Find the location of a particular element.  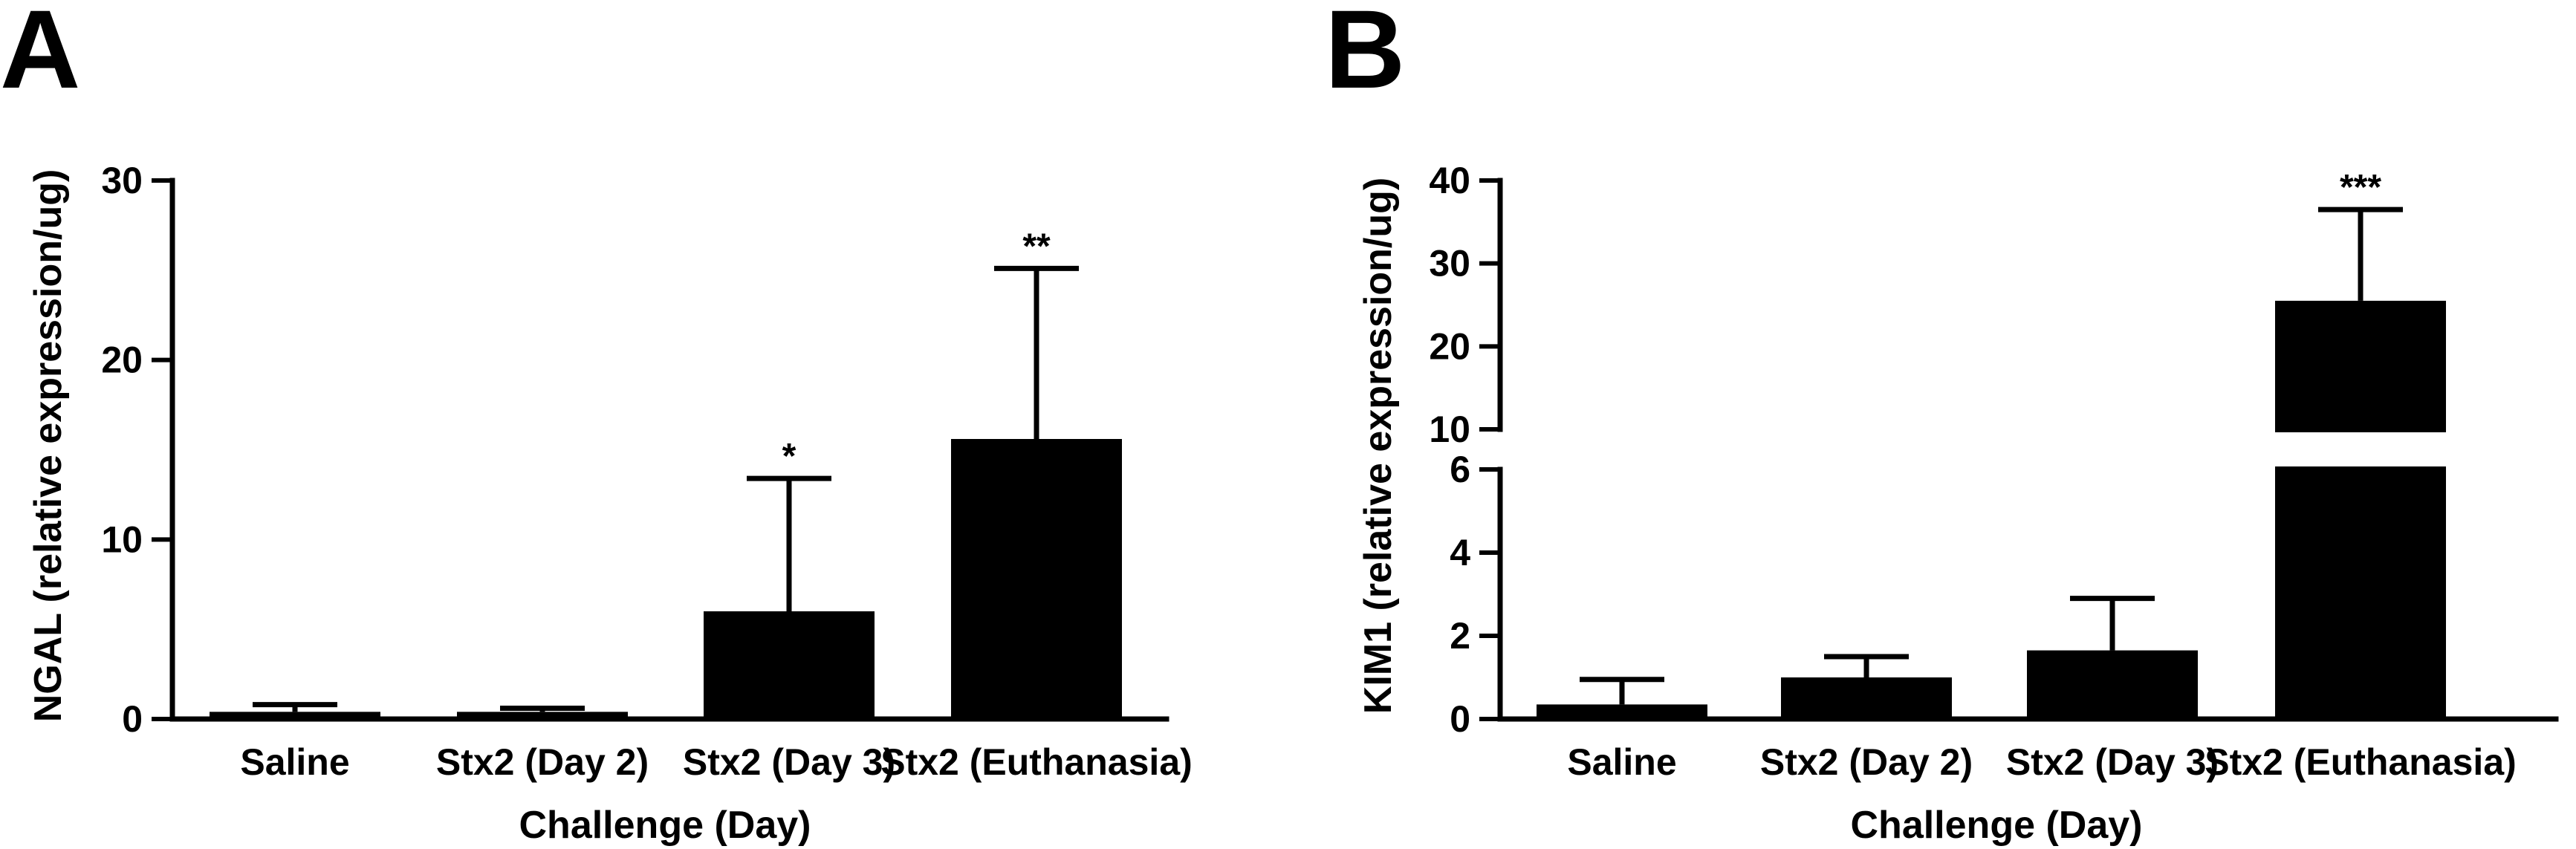

category-label-b-2: Stx2 (Day 3) is located at coordinates (2112, 762).